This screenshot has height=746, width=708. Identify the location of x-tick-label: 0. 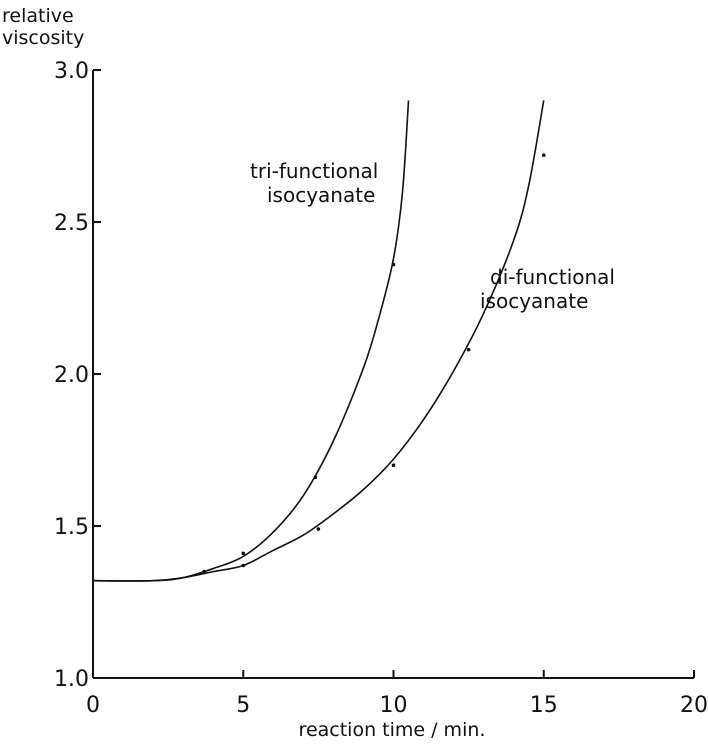
(93, 705).